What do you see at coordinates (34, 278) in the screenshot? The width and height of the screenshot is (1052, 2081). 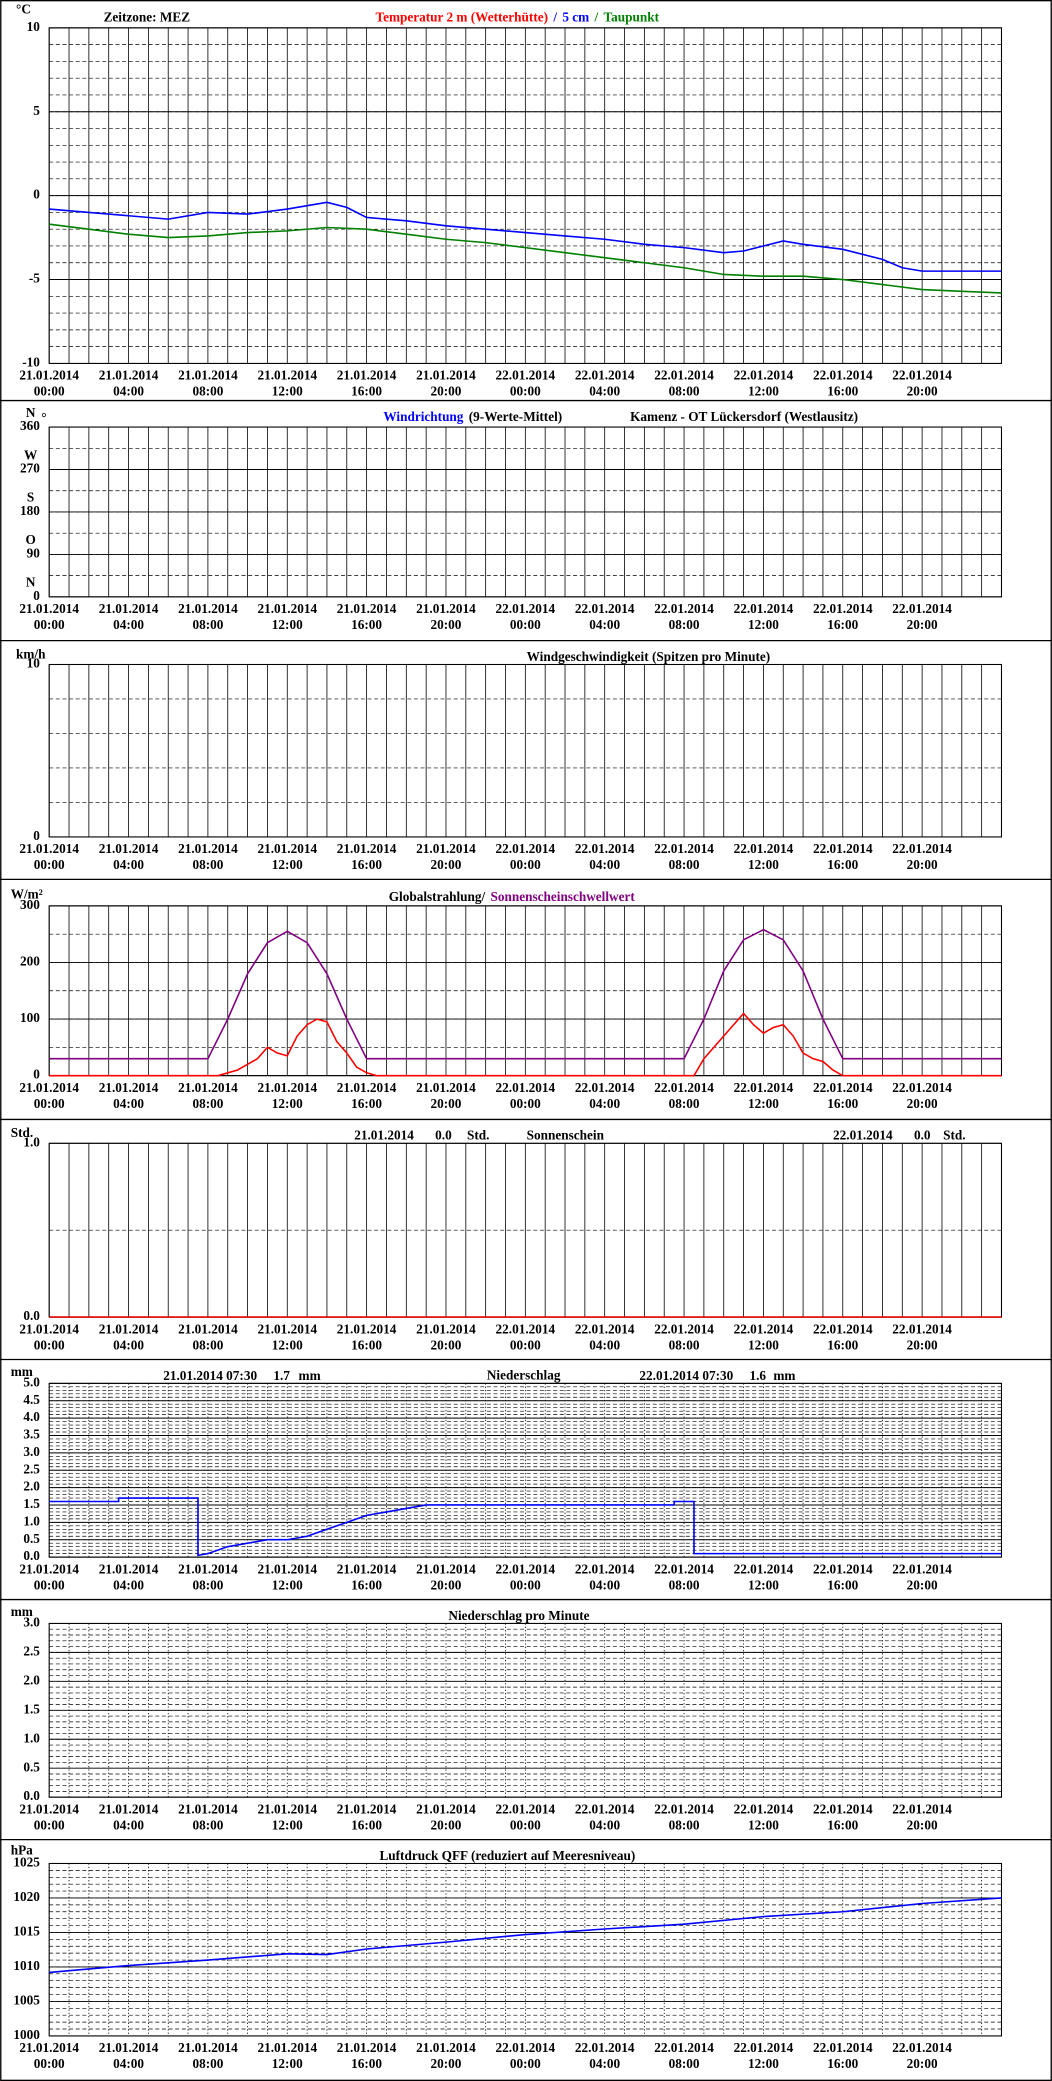 I see `y-tick-label: -5` at bounding box center [34, 278].